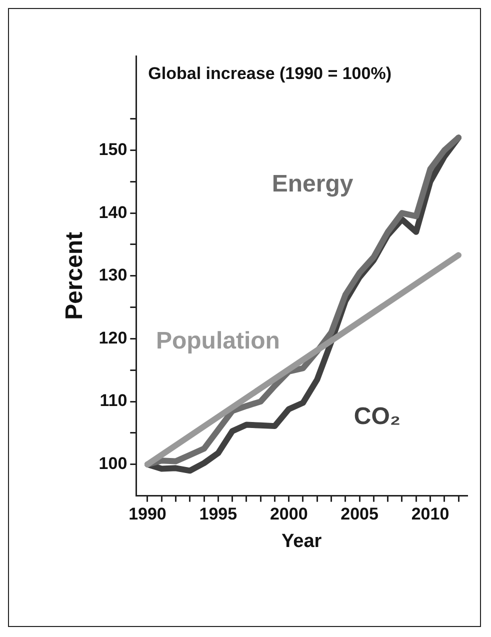  Describe the element at coordinates (114, 400) in the screenshot. I see `y-tick-label: 110` at that location.